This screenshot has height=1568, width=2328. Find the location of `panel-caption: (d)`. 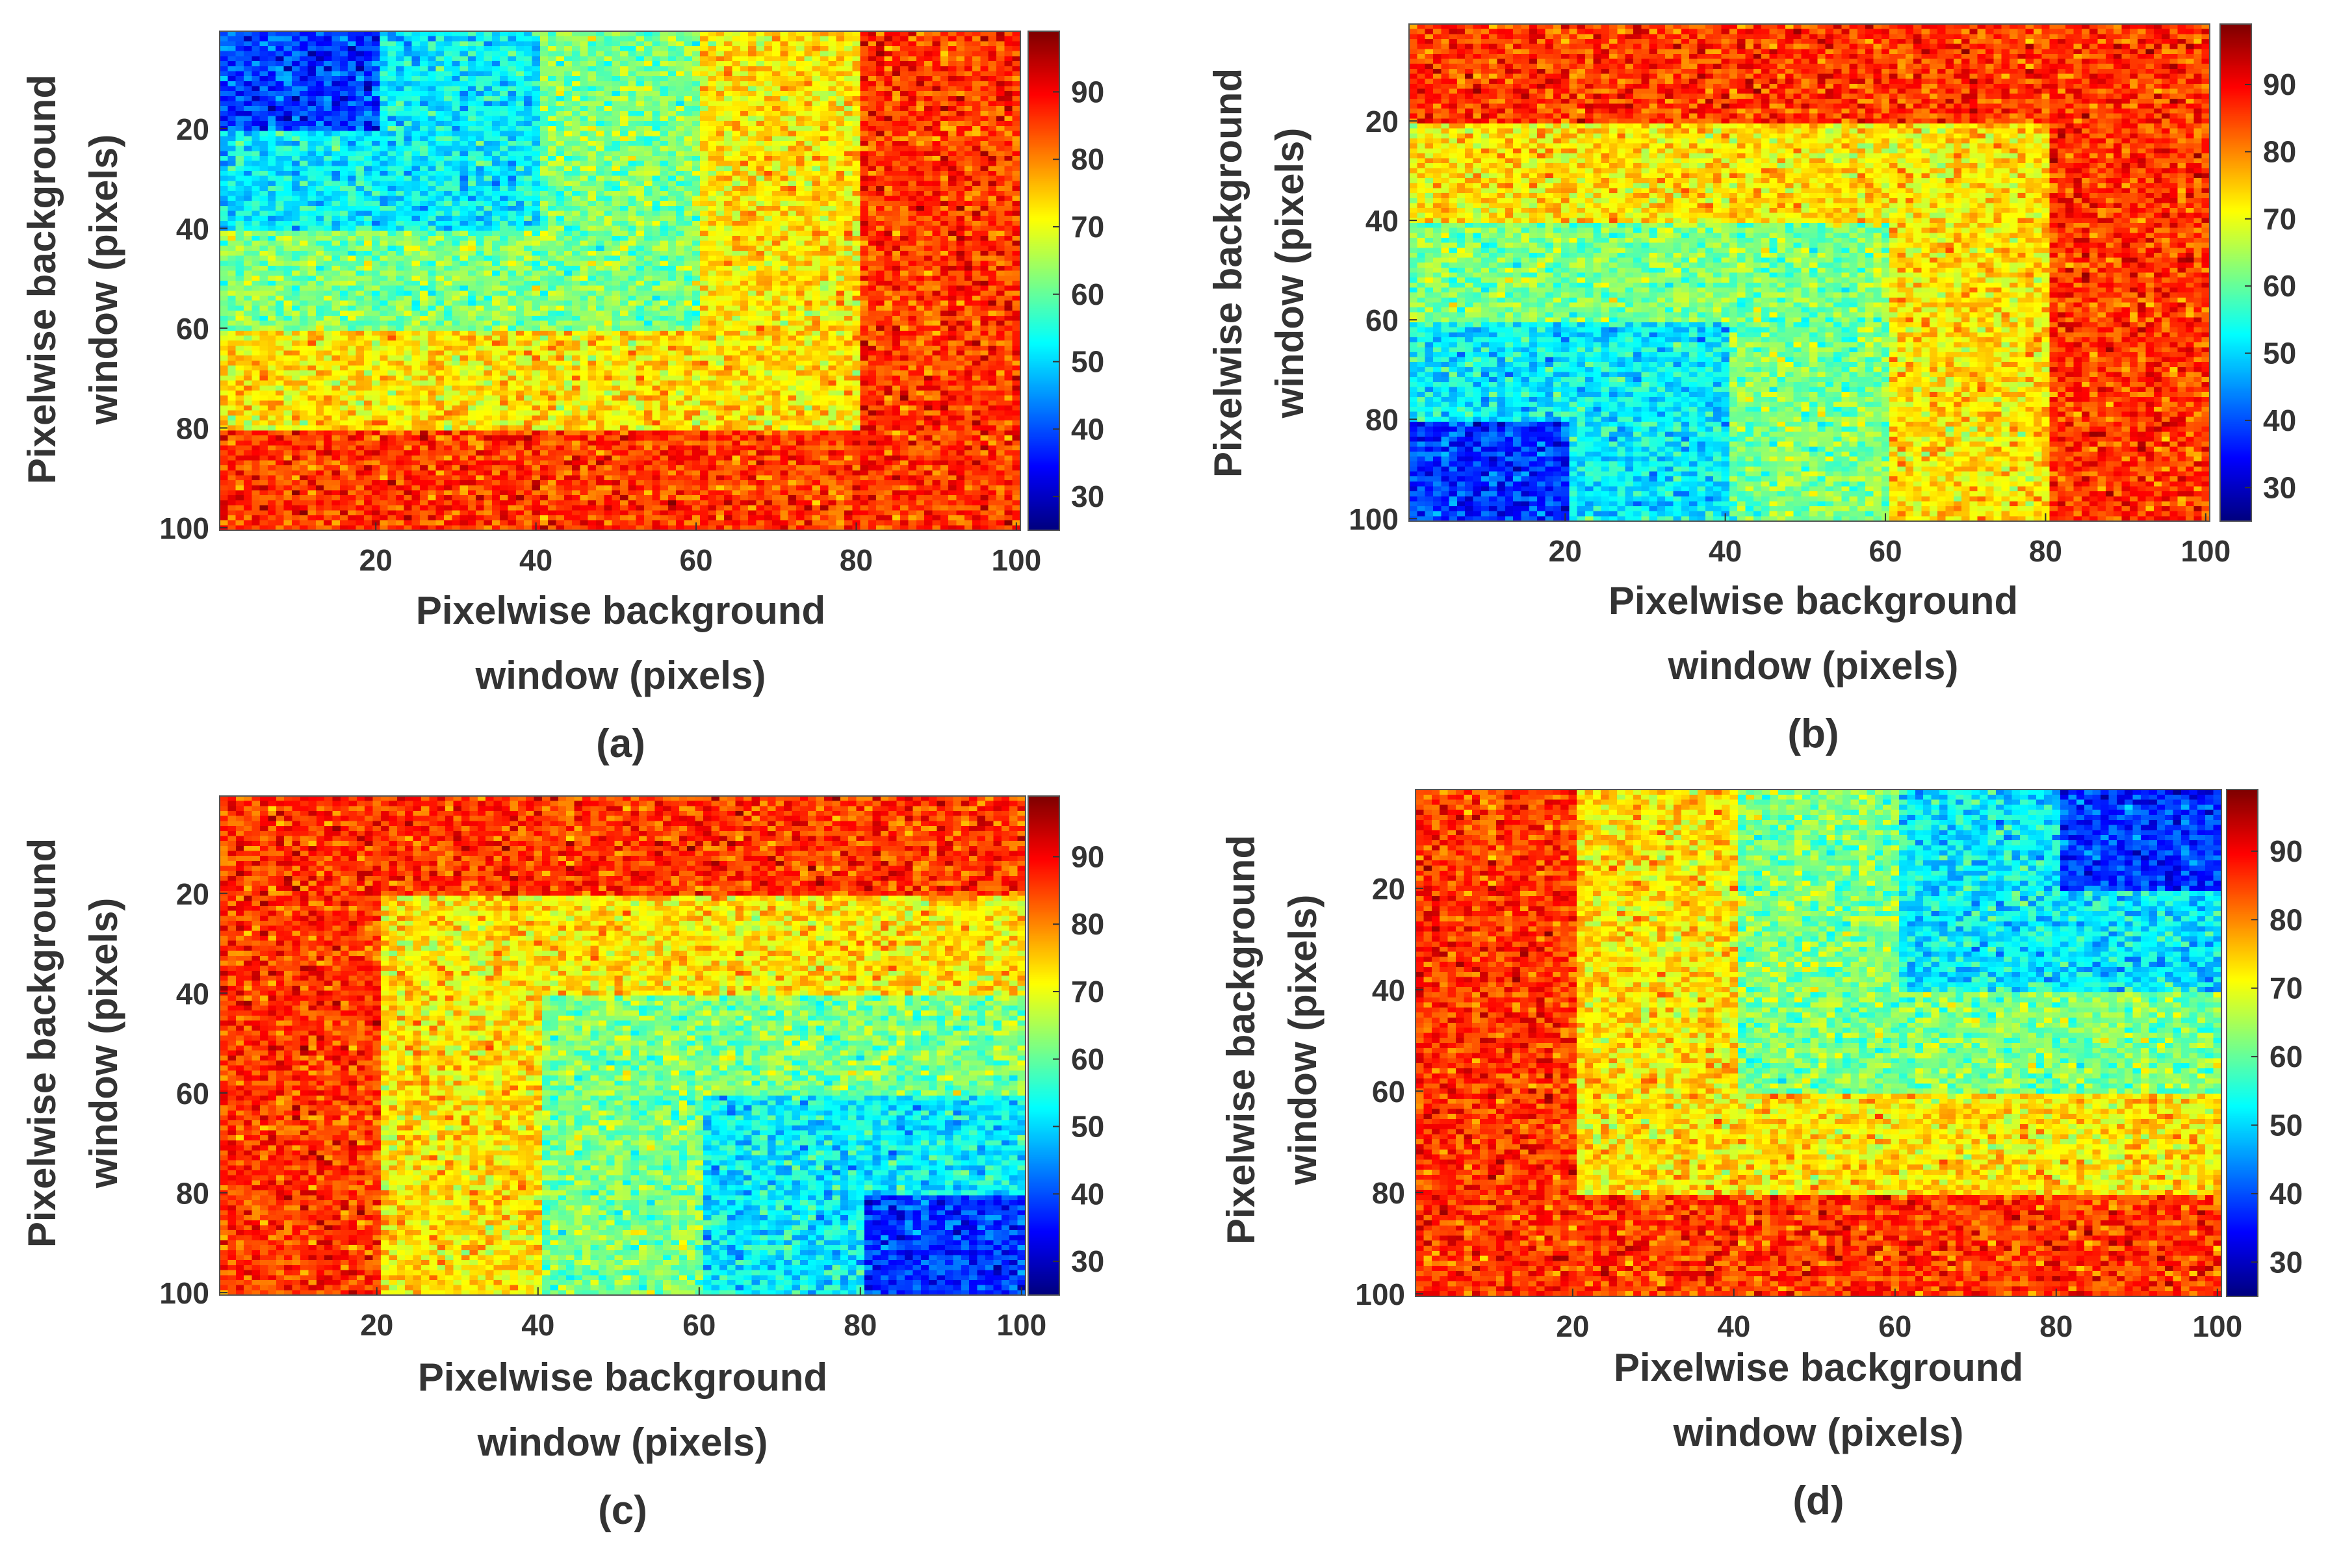

panel-caption: (d) is located at coordinates (1818, 1500).